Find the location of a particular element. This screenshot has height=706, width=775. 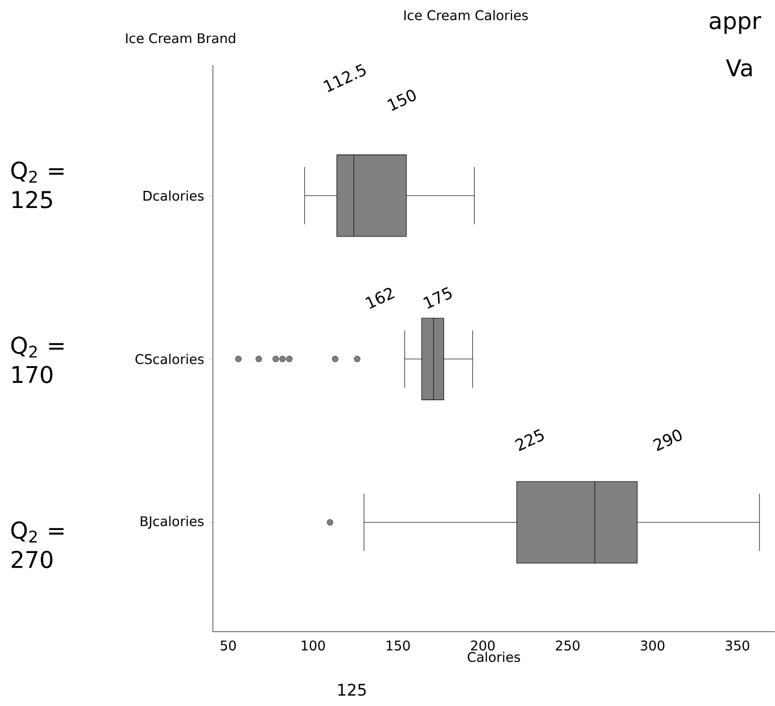

y-axis-title: Ice Cream Brand is located at coordinates (181, 38).